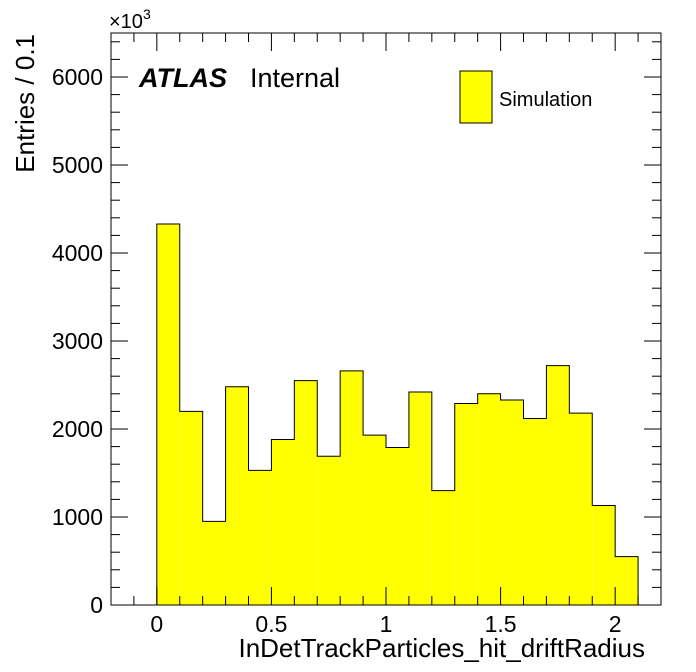 The image size is (696, 672). What do you see at coordinates (77, 429) in the screenshot?
I see `y-tick-label-2: 2000` at bounding box center [77, 429].